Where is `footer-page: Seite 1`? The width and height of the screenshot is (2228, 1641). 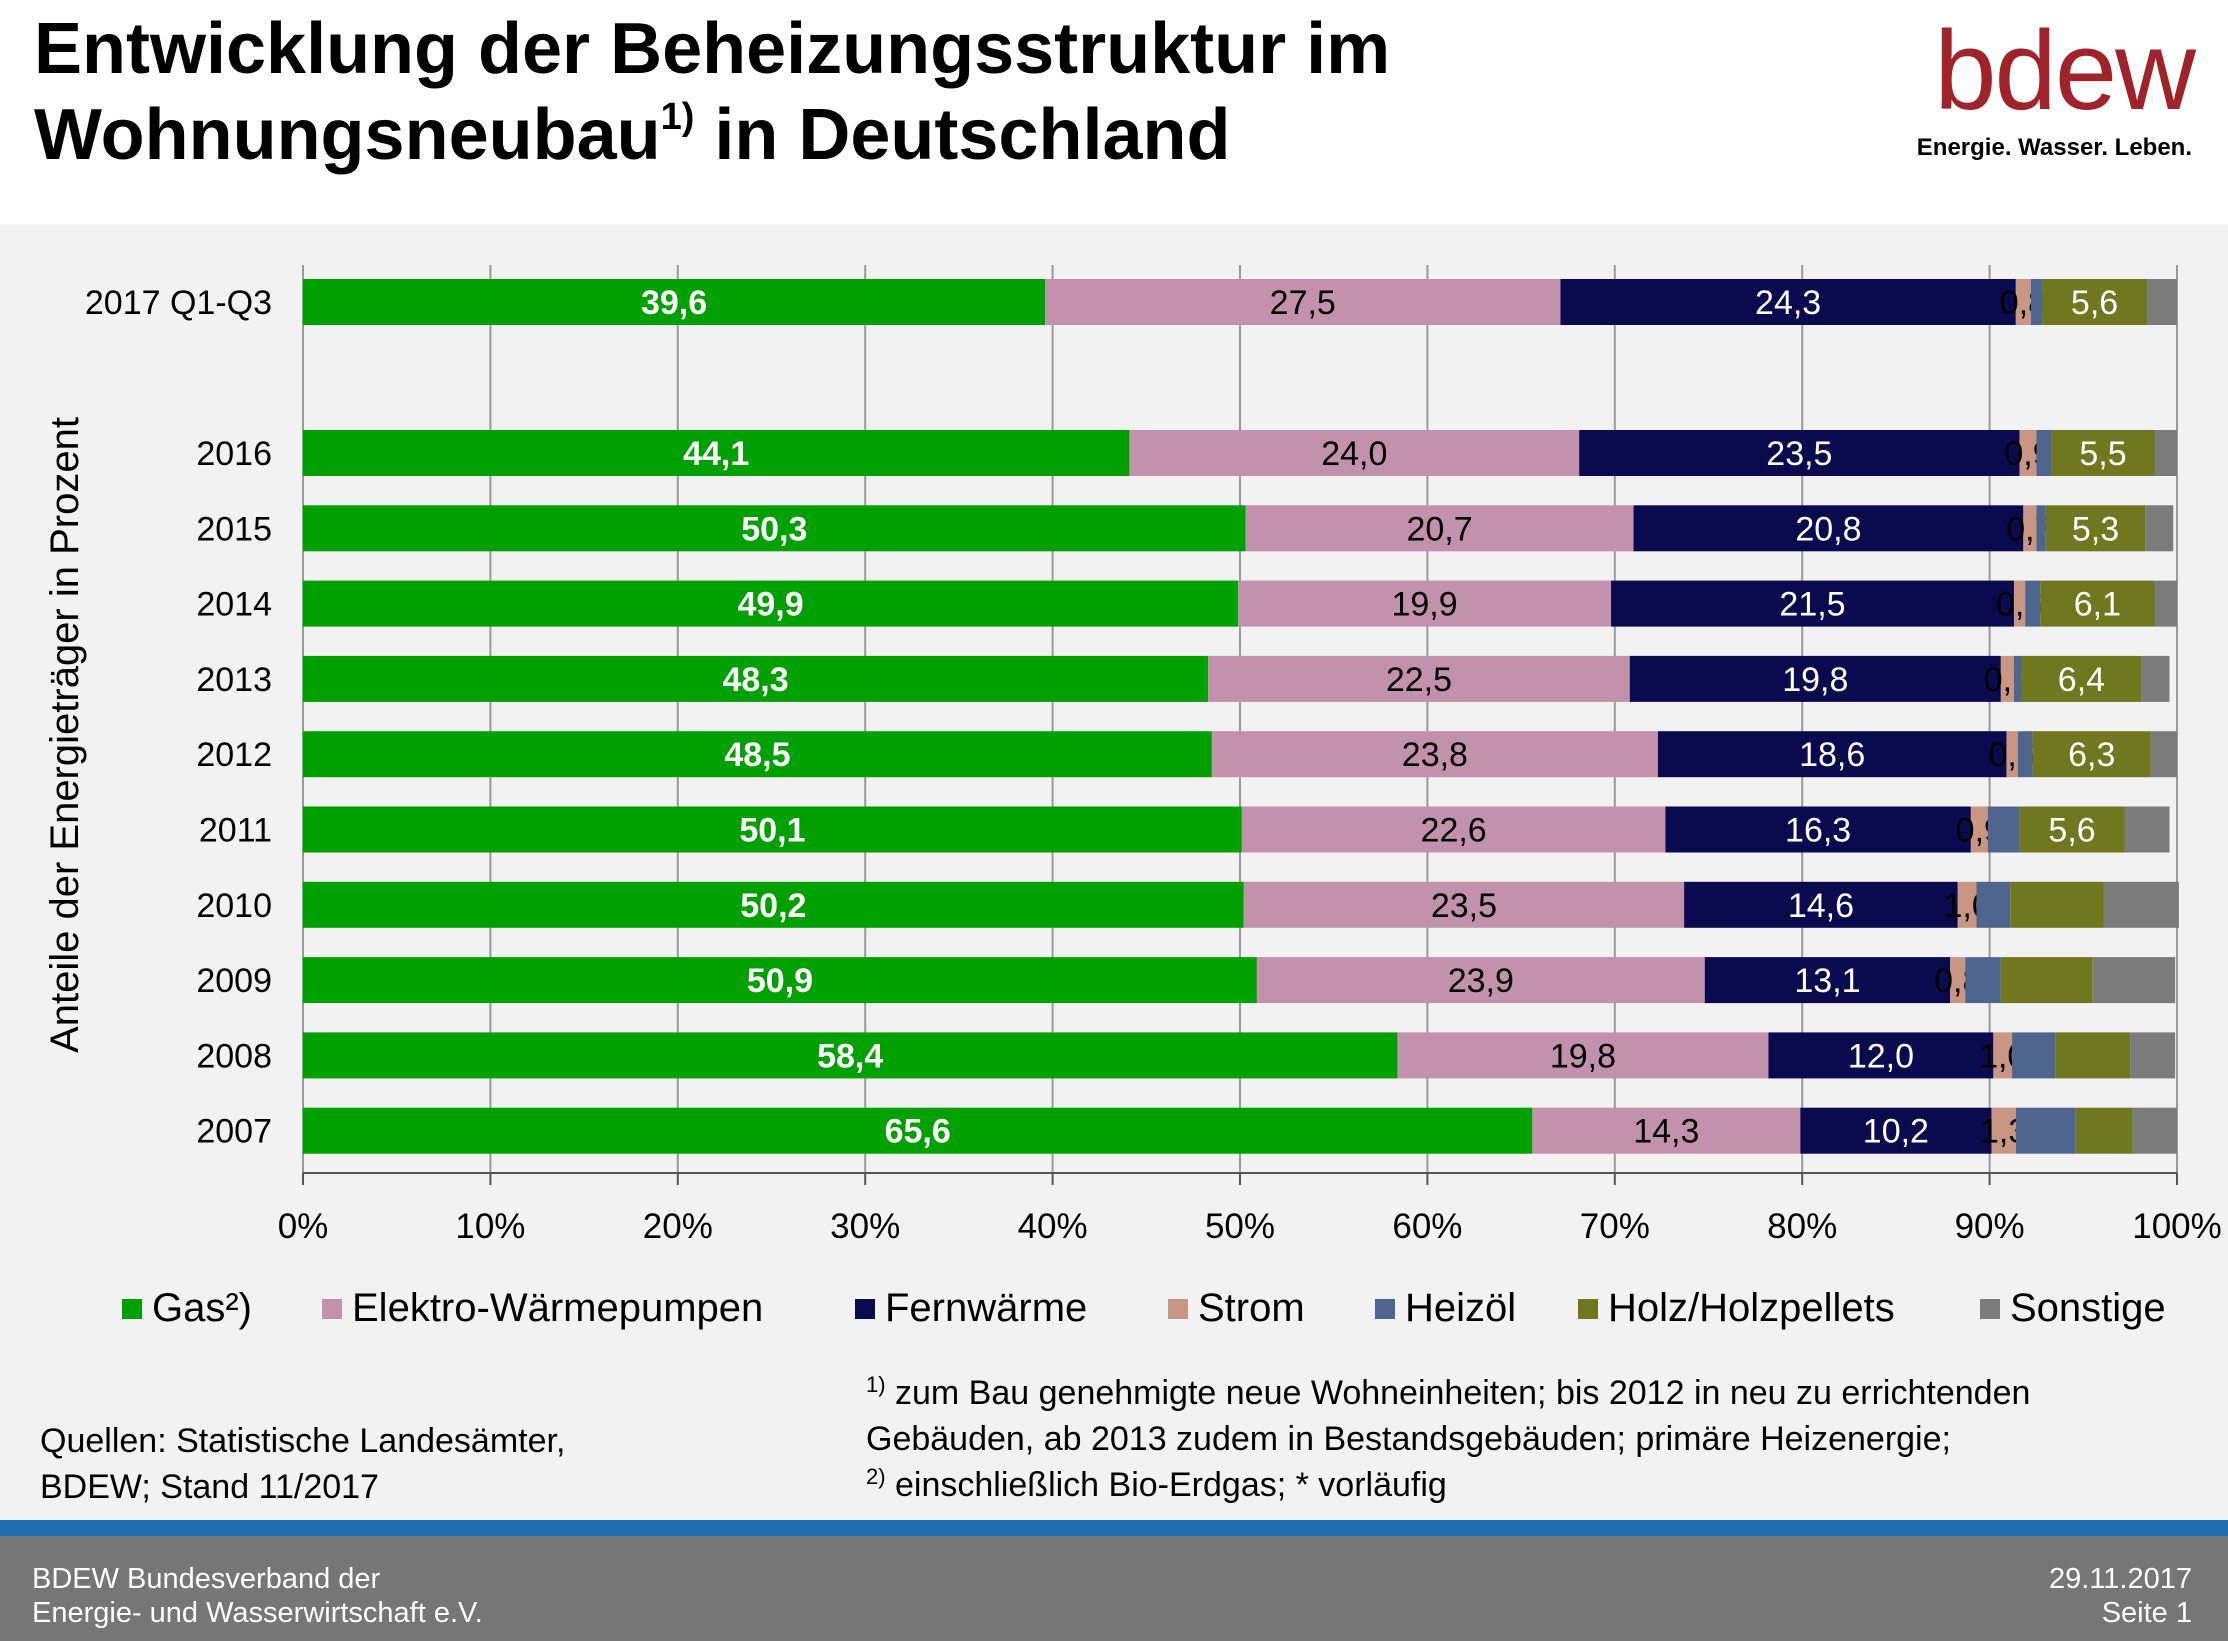
footer-page: Seite 1 is located at coordinates (2146, 1613).